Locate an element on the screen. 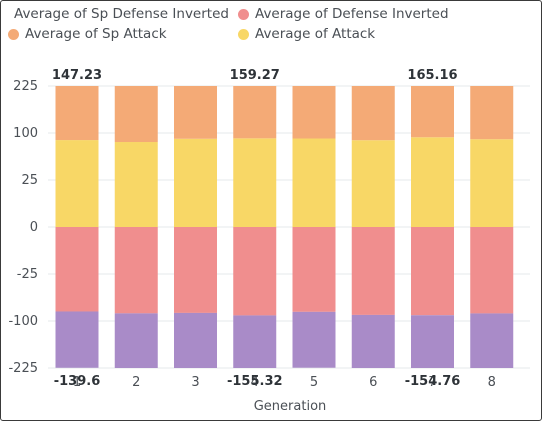 This screenshot has height=421, width=542. data-label: -139.6 is located at coordinates (77, 381).